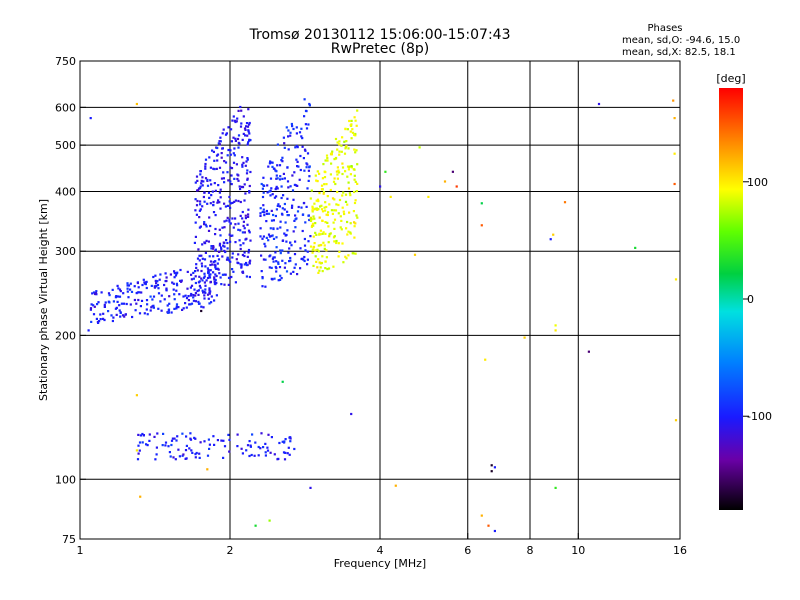 The width and height of the screenshot is (800, 600). Describe the element at coordinates (69, 539) in the screenshot. I see `y-tick-label: 75` at that location.